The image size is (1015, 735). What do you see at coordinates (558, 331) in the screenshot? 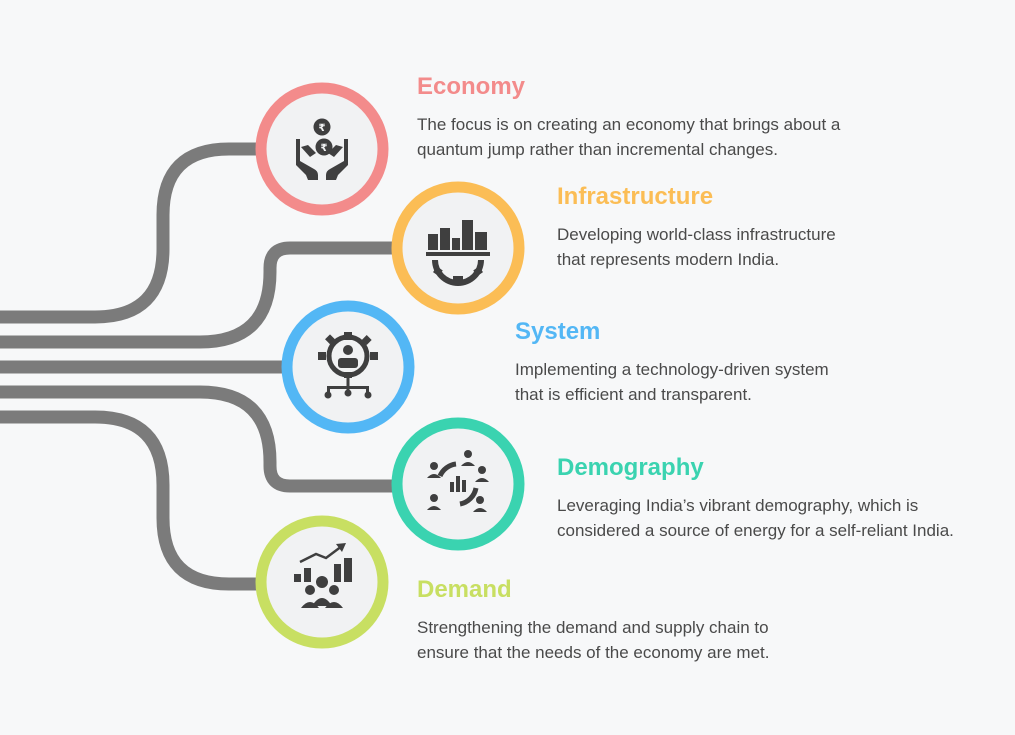
I see `system-title: System` at bounding box center [558, 331].